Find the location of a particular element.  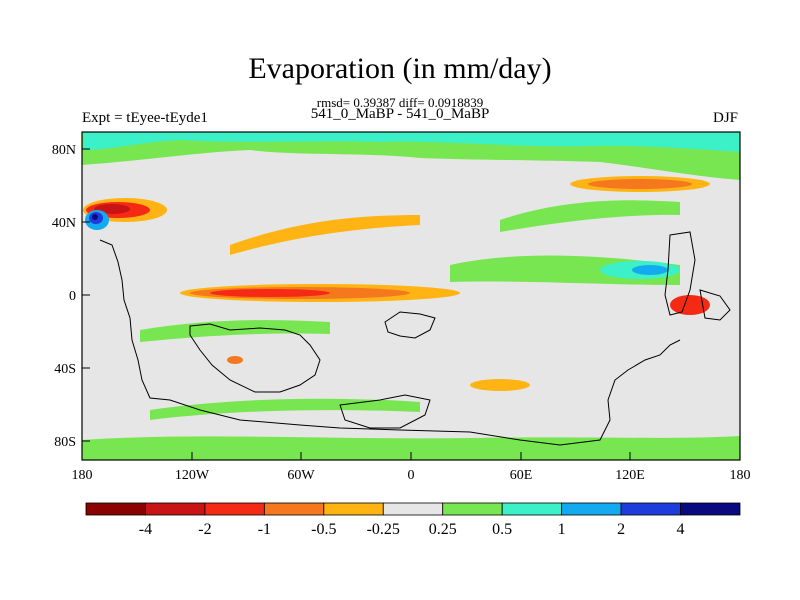

x-axis: 180 120W 60W 0 60E 120E 180 is located at coordinates (411, 467).